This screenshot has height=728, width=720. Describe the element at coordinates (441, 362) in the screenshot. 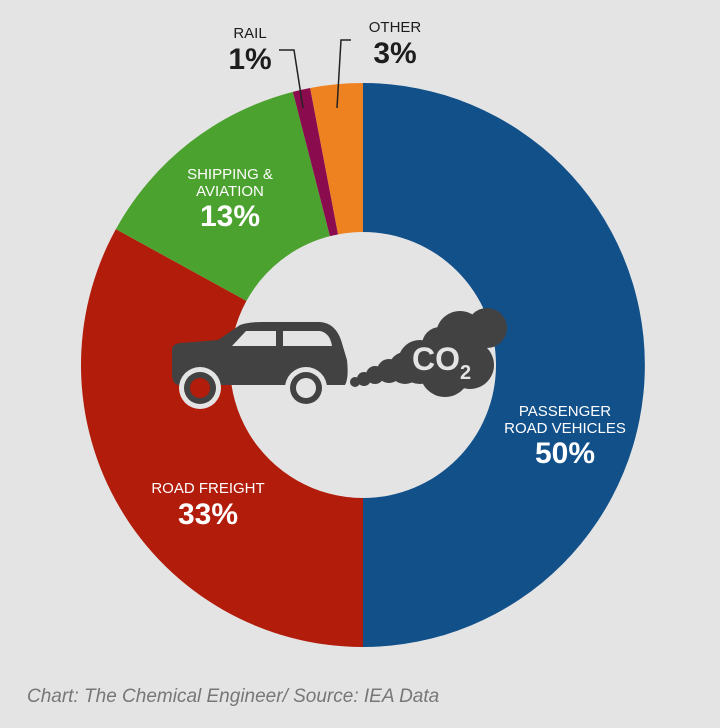

I see `co2-text: CO2` at that location.